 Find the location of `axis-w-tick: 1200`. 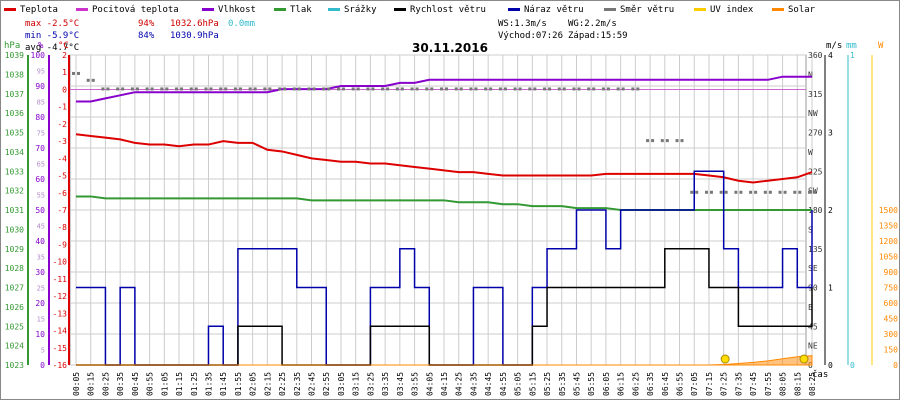

axis-w-tick: 1200 is located at coordinates (888, 241).